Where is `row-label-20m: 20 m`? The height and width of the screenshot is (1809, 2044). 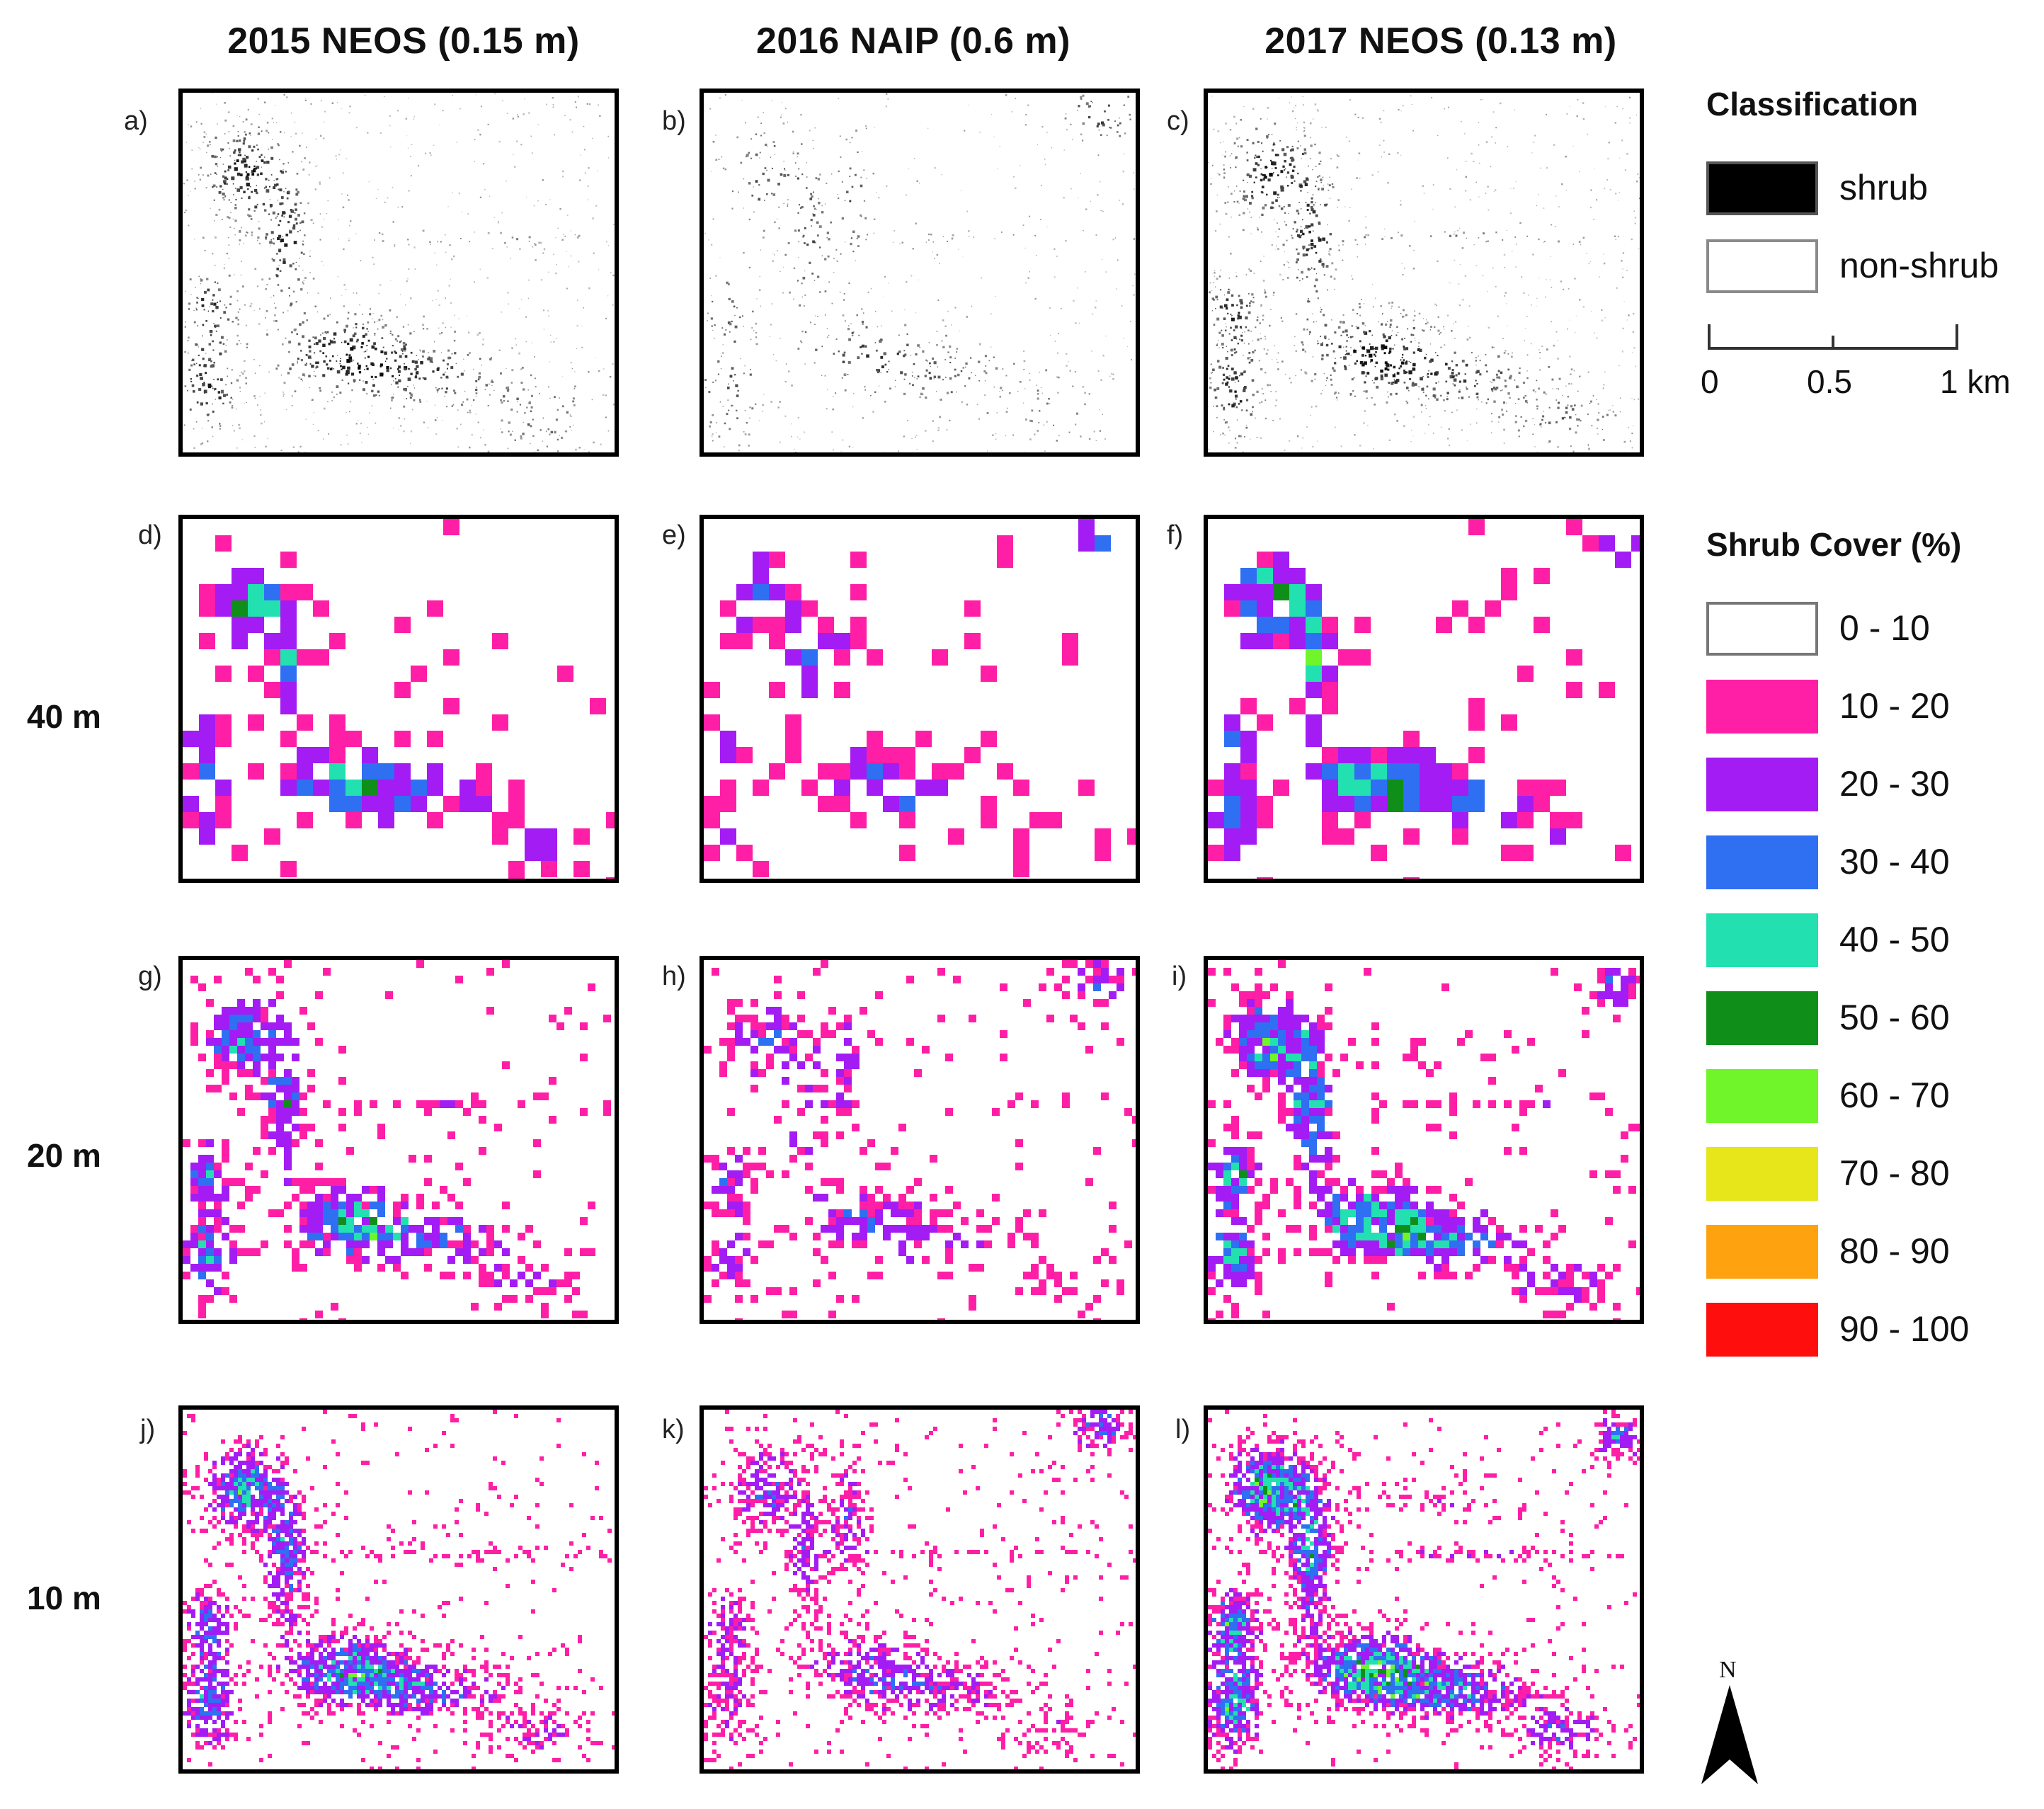 row-label-20m: 20 m is located at coordinates (64, 1155).